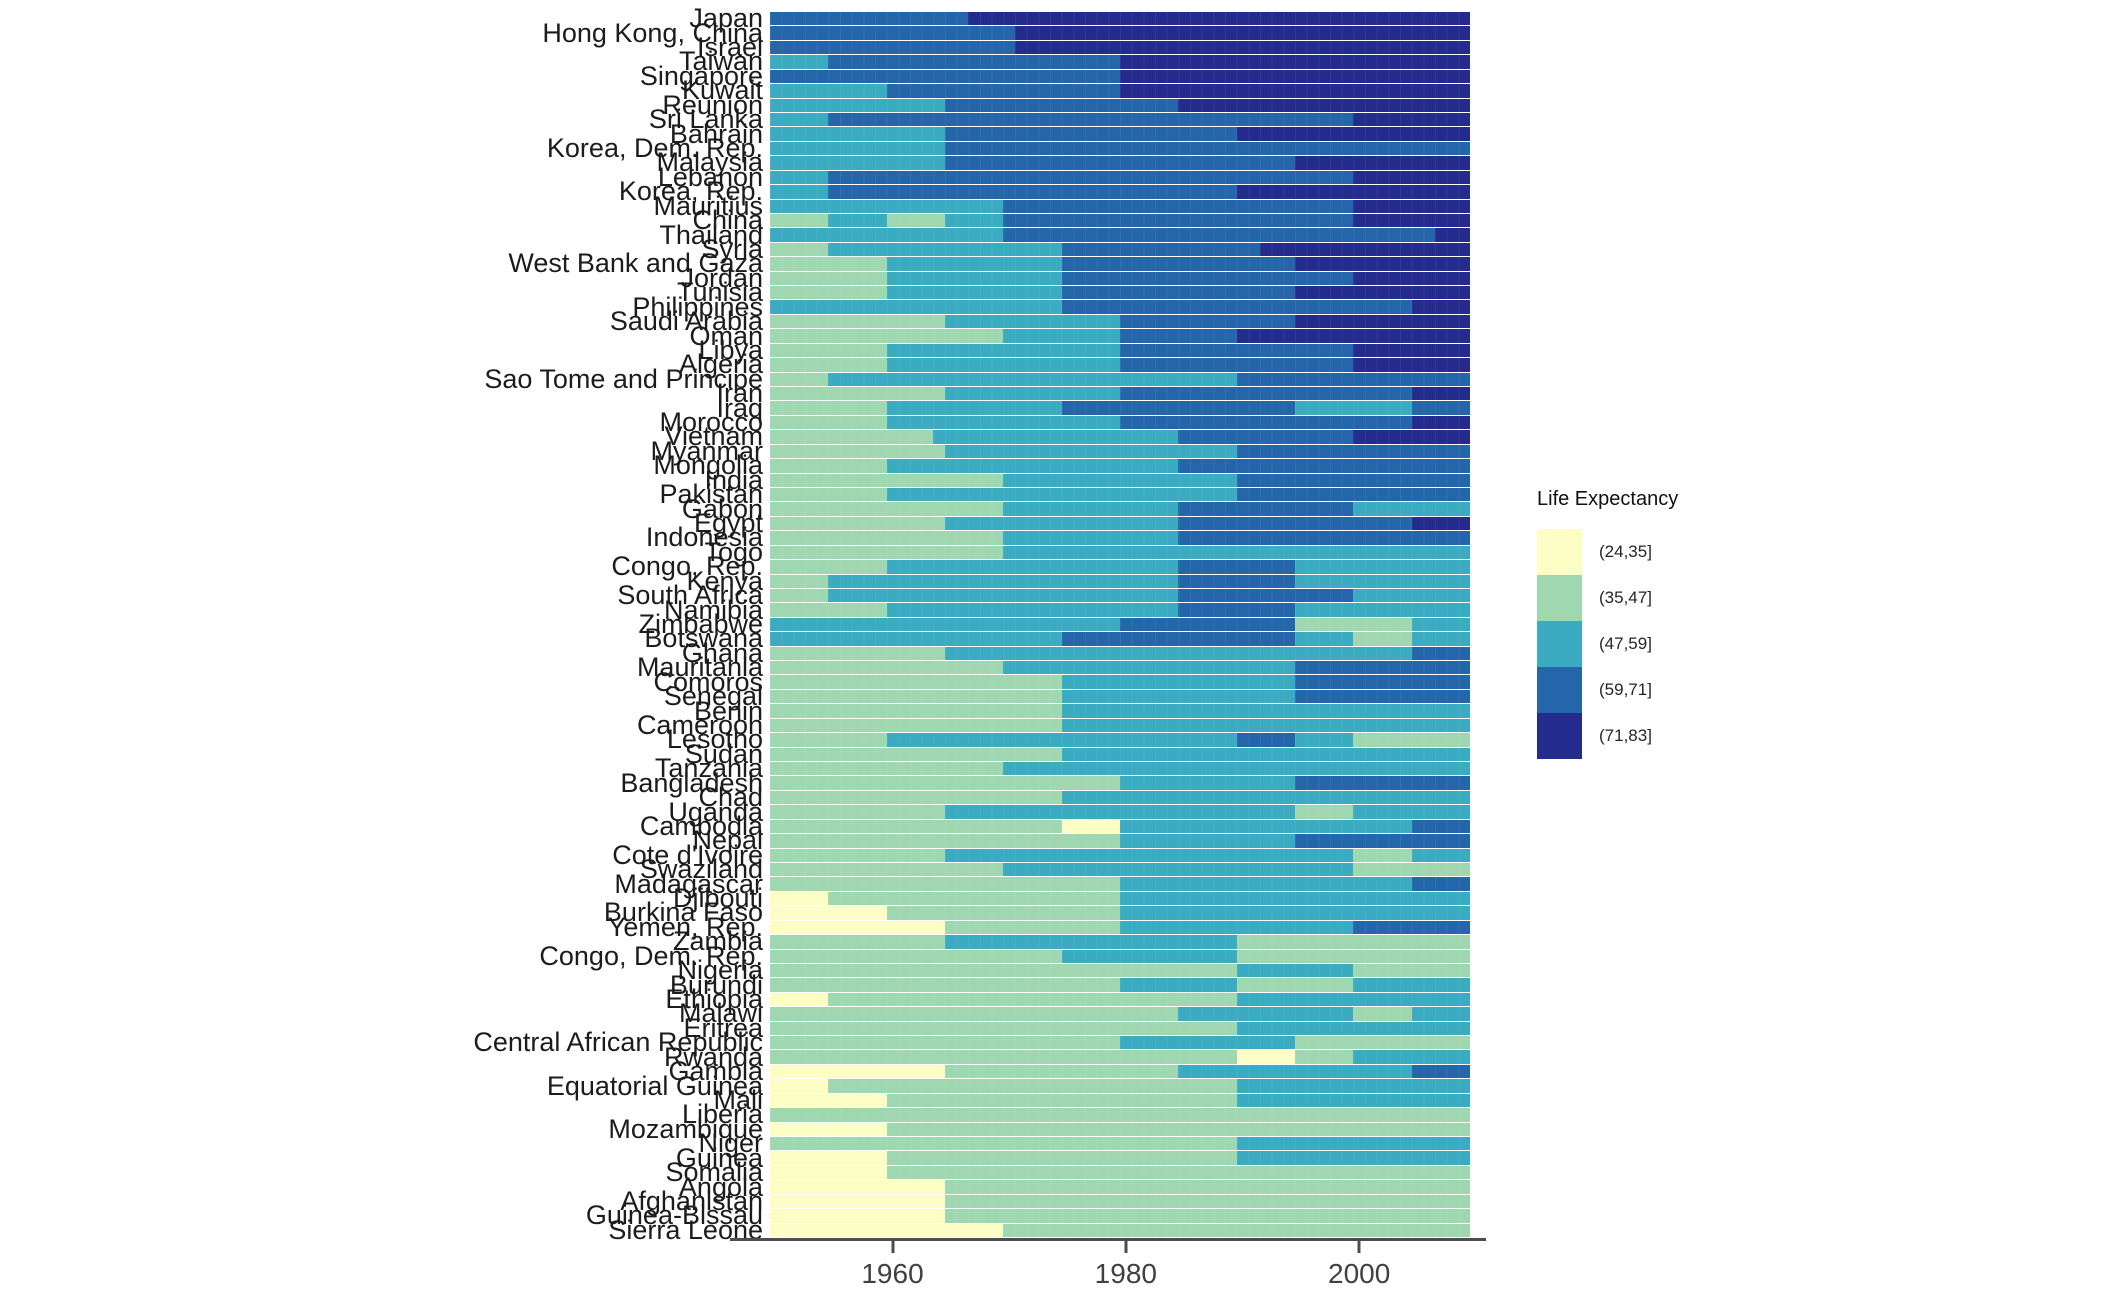  I want to click on y-axis-label: Gambia, so click(715, 1071).